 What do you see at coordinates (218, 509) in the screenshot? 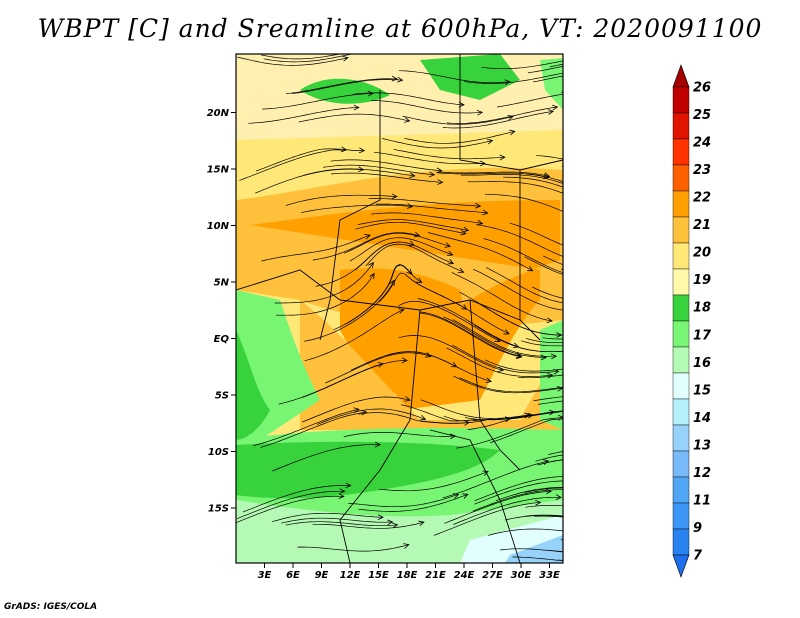
I see `lat-tick-label: 15S` at bounding box center [218, 509].